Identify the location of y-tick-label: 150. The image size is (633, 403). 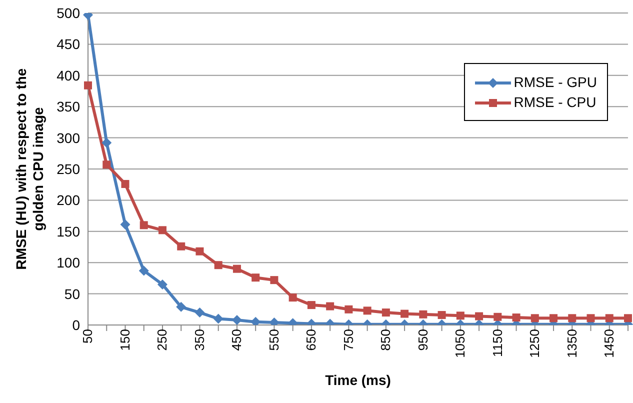
(68, 231).